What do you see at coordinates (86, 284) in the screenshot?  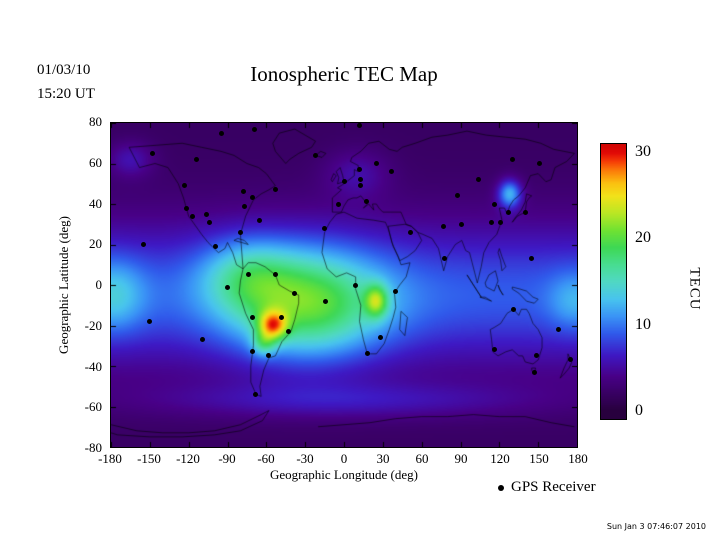 I see `y-tick-labels: 80 60 40 20 0 -20 -40 -60 -80` at bounding box center [86, 284].